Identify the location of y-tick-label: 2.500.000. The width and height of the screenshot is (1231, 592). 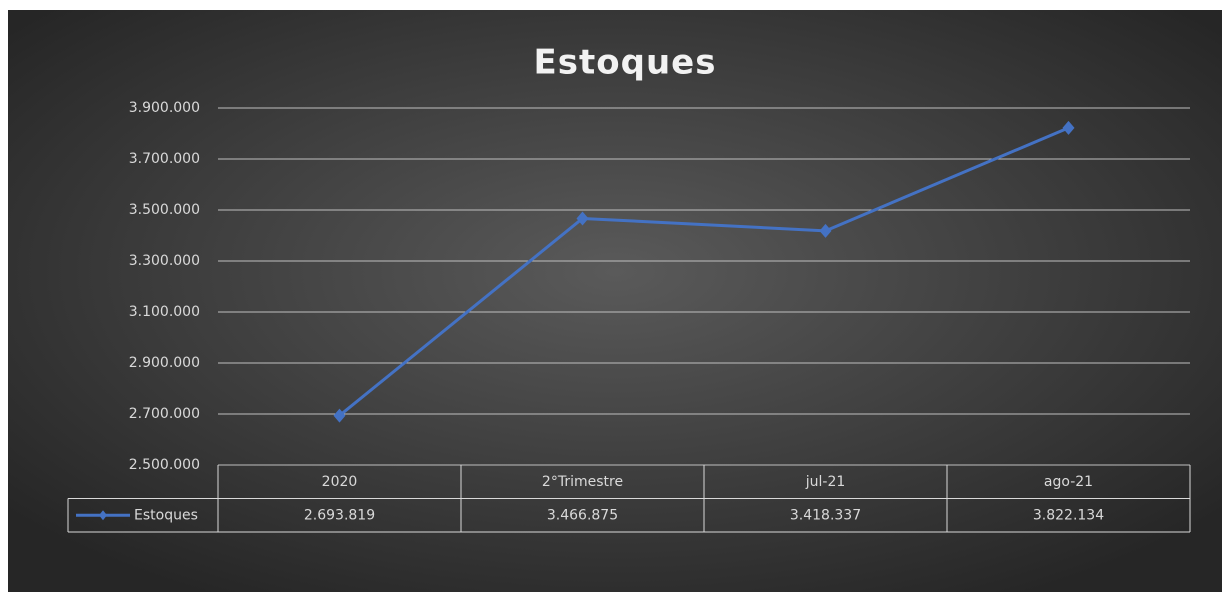
(164, 465).